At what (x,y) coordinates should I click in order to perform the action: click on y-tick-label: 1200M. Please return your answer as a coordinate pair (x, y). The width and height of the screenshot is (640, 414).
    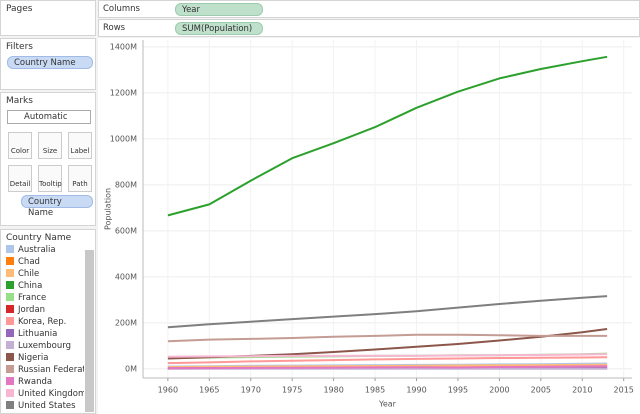
    Looking at the image, I should click on (123, 92).